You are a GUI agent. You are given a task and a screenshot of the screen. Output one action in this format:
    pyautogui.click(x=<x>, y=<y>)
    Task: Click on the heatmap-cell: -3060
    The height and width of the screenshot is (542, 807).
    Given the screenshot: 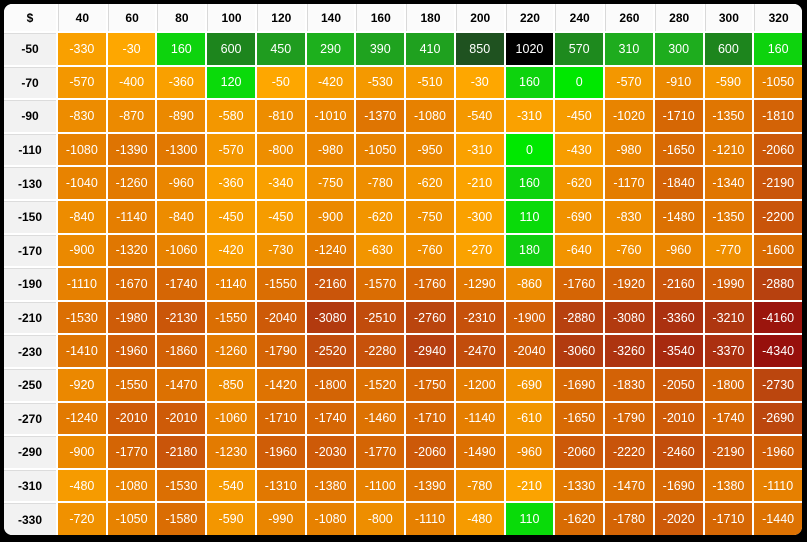 What is the action you would take?
    pyautogui.click(x=579, y=351)
    